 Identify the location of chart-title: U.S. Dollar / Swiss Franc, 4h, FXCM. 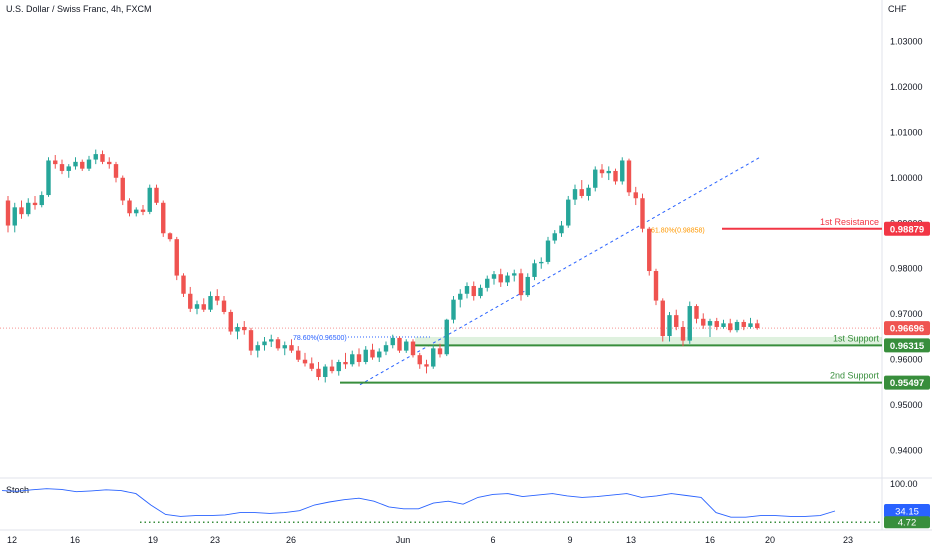
(79, 9).